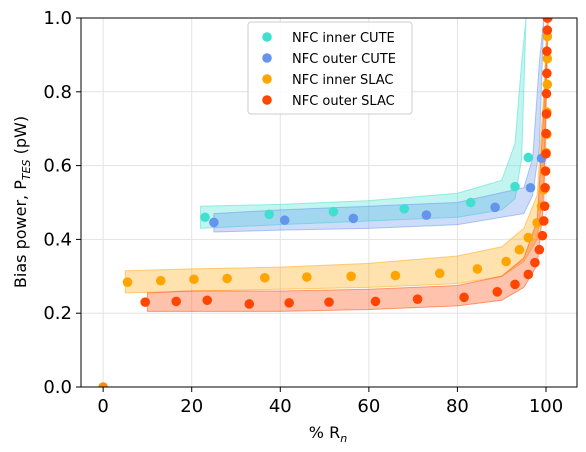 Image resolution: width=586 pixels, height=452 pixels. I want to click on y-axis-label-unit: (pW), so click(20, 138).